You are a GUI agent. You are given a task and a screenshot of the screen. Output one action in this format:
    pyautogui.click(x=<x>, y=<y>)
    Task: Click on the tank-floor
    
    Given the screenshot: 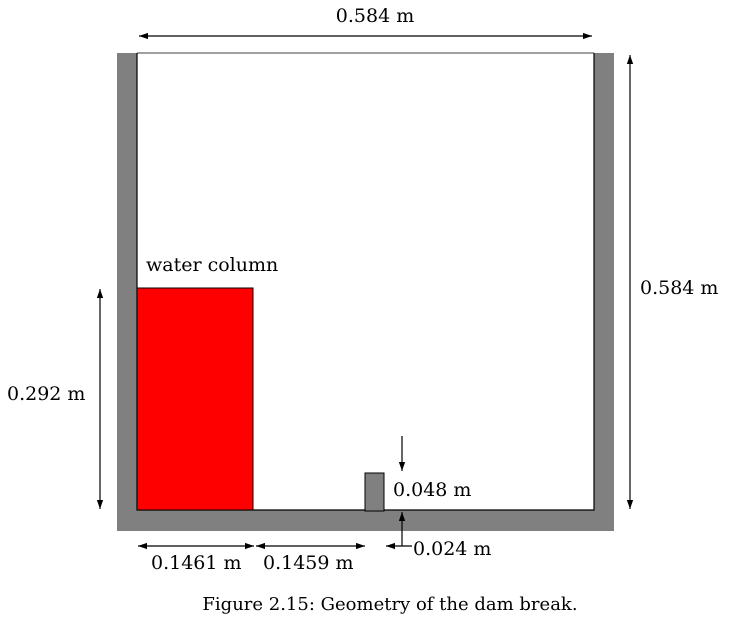 What is the action you would take?
    pyautogui.click(x=365, y=520)
    